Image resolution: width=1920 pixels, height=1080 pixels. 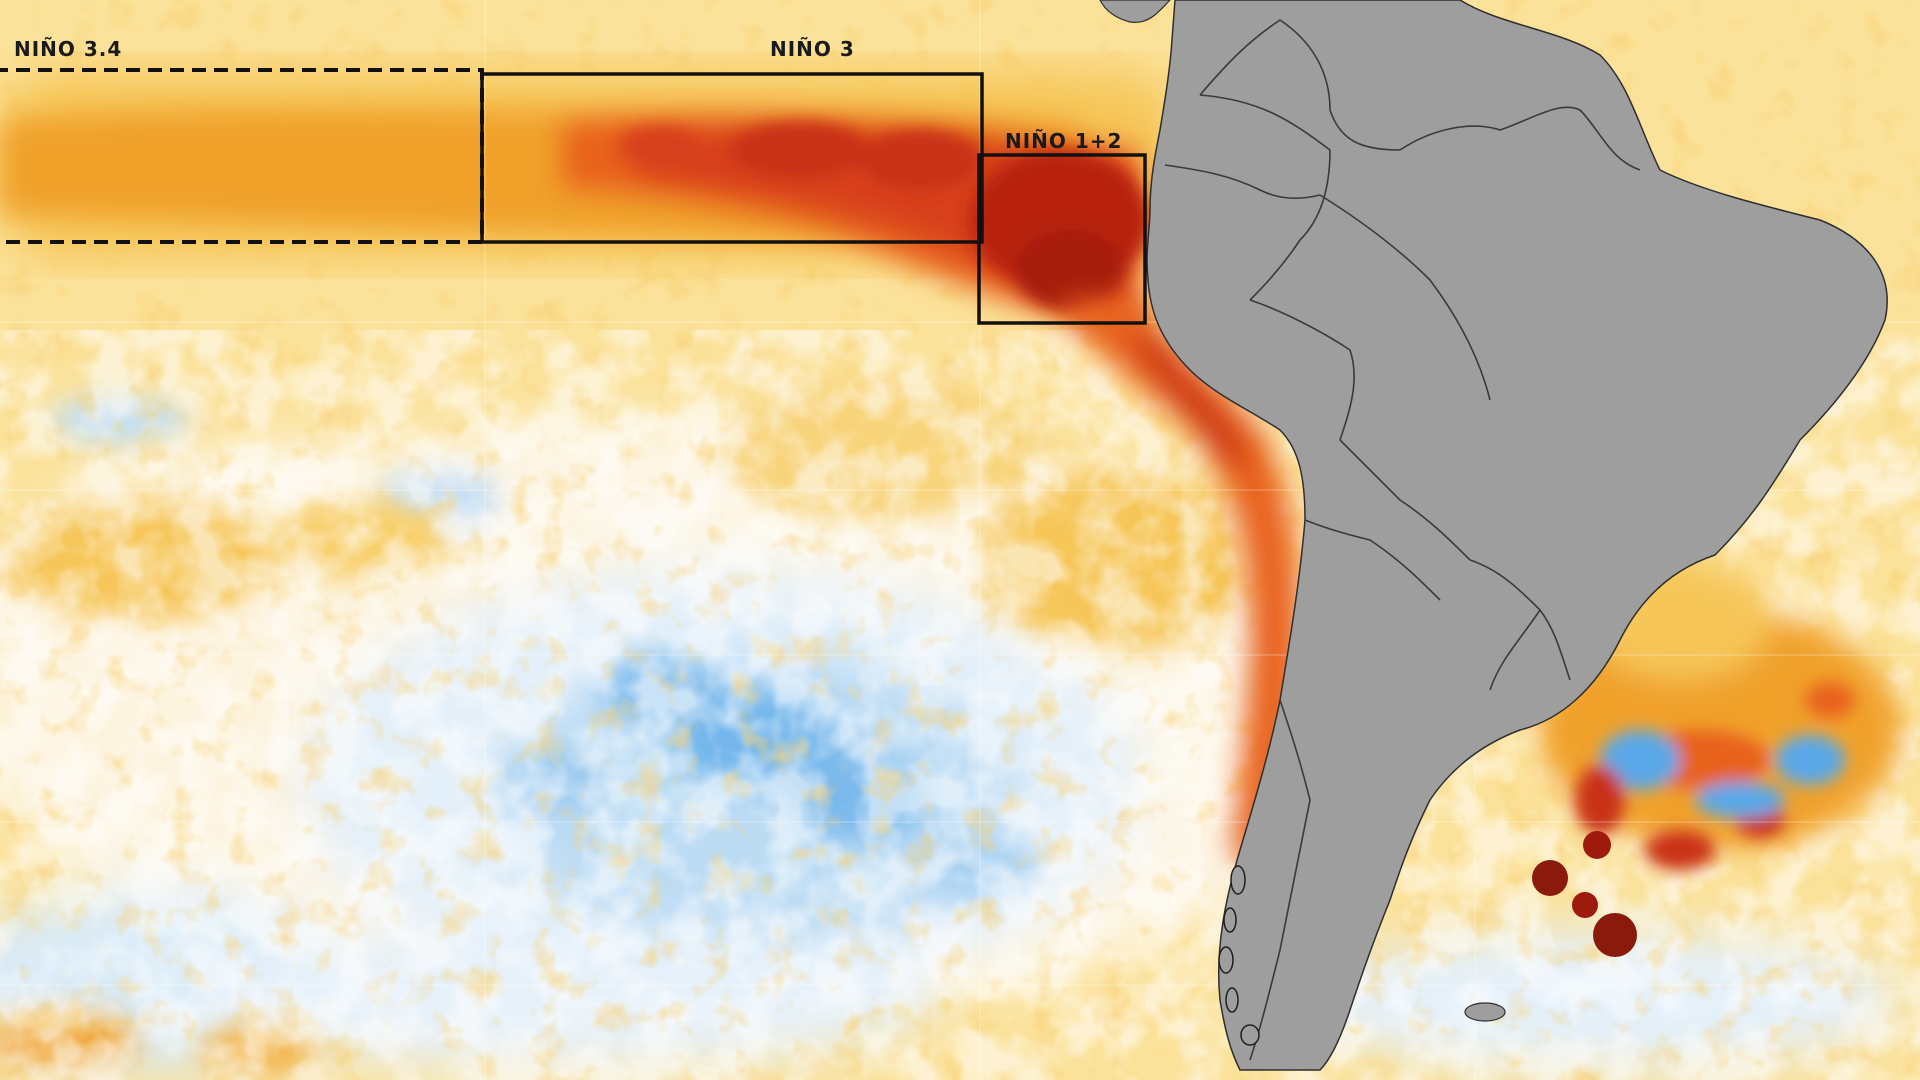 What do you see at coordinates (1180, 580) in the screenshot?
I see `coastal-warm-strip` at bounding box center [1180, 580].